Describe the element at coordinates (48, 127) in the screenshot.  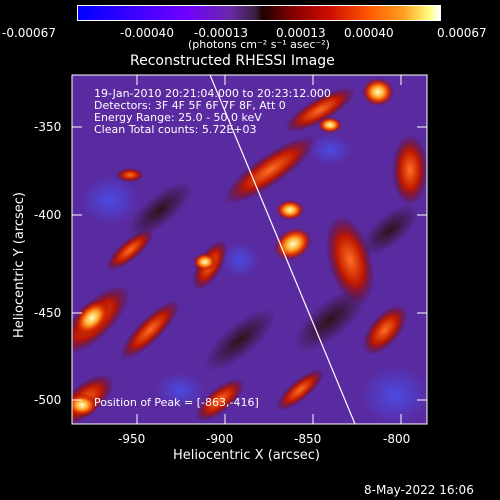
I see `y-tick-label-0: -350` at that location.